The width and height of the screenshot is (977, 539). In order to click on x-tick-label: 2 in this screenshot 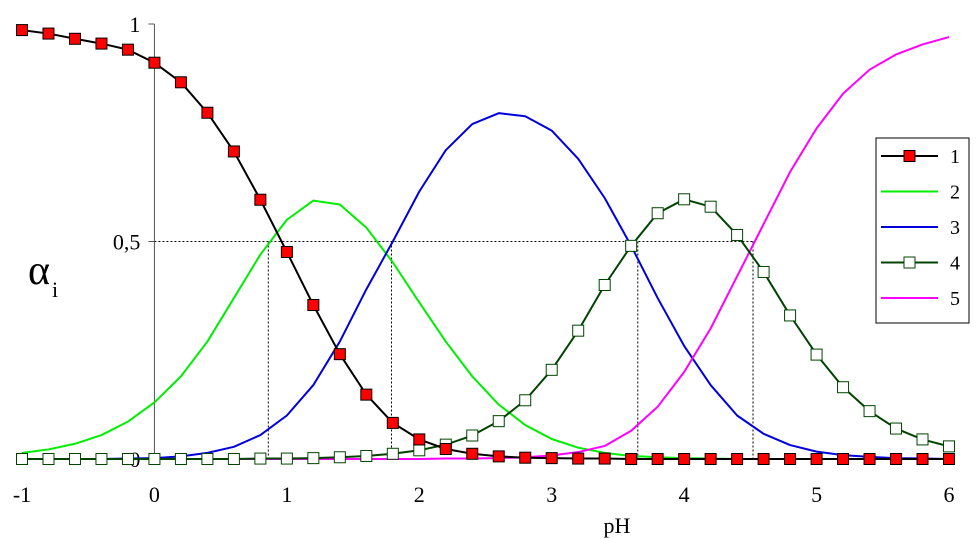, I will do `click(419, 494)`.